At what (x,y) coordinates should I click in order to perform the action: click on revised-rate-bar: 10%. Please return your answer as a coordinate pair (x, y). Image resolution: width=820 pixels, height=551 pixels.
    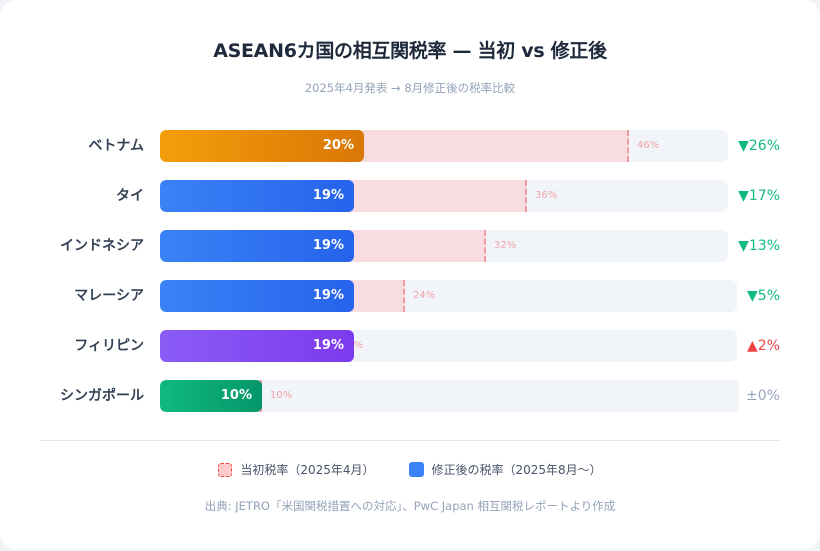
    Looking at the image, I should click on (211, 396).